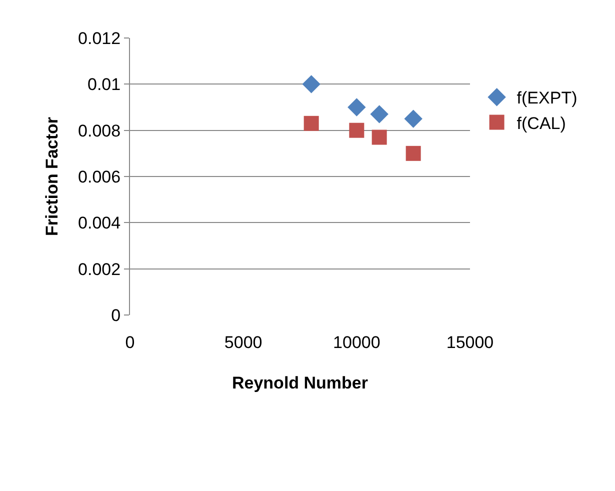 The image size is (615, 491). I want to click on y-tick-label: 0, so click(116, 315).